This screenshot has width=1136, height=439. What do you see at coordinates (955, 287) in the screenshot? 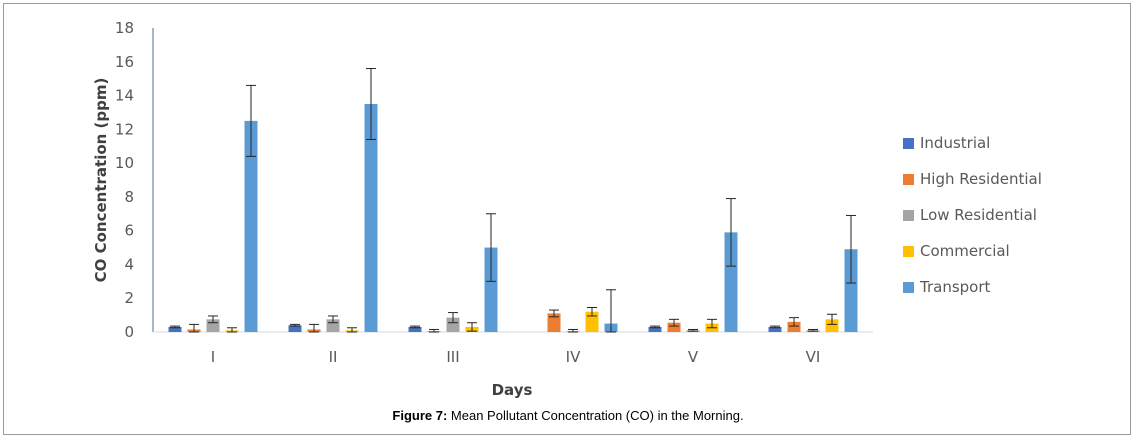
I see `legend-label: Transport` at bounding box center [955, 287].